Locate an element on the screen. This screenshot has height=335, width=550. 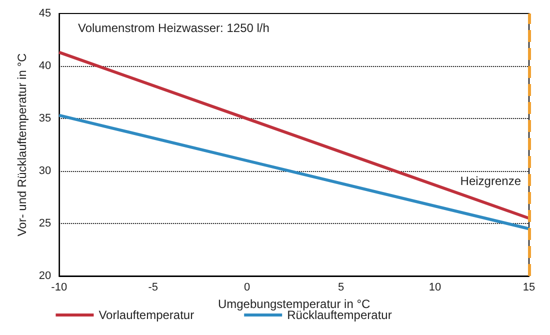
annotation: Volumenstrom Heizwasser: 1250 l/h is located at coordinates (174, 28).